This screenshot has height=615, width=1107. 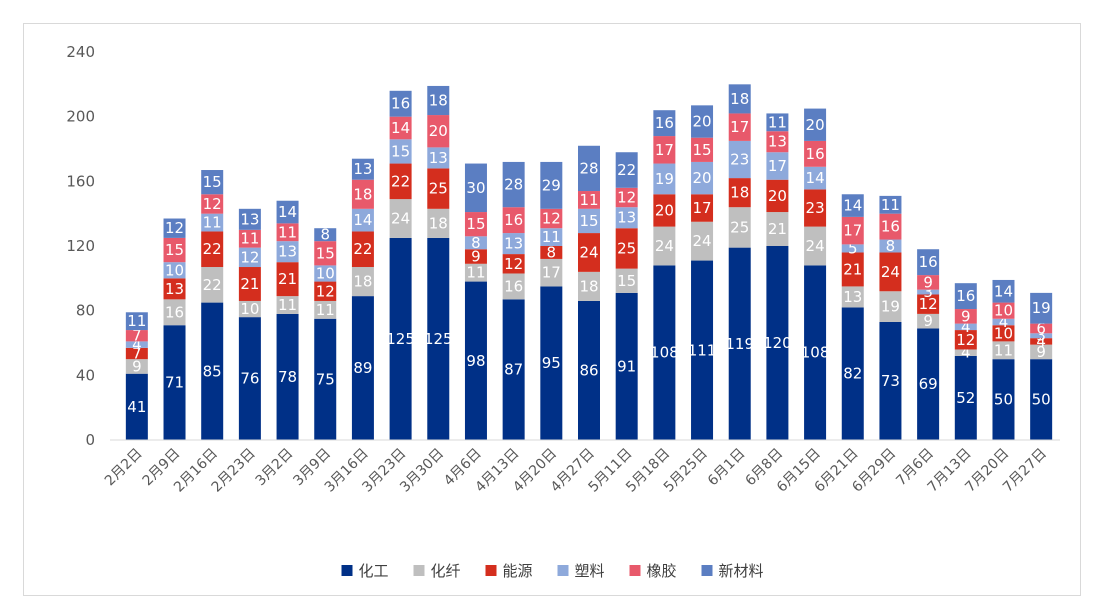 What do you see at coordinates (513, 370) in the screenshot?
I see `data-label: 87` at bounding box center [513, 370].